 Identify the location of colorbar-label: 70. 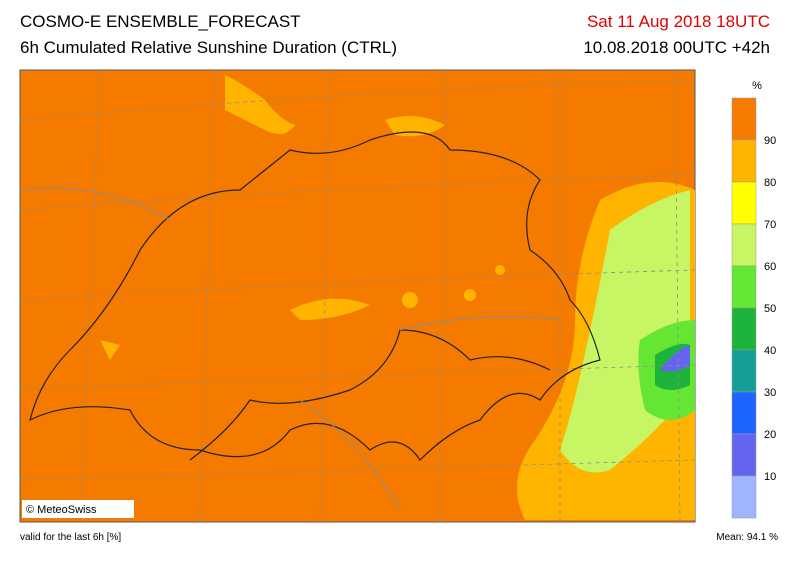
(770, 225).